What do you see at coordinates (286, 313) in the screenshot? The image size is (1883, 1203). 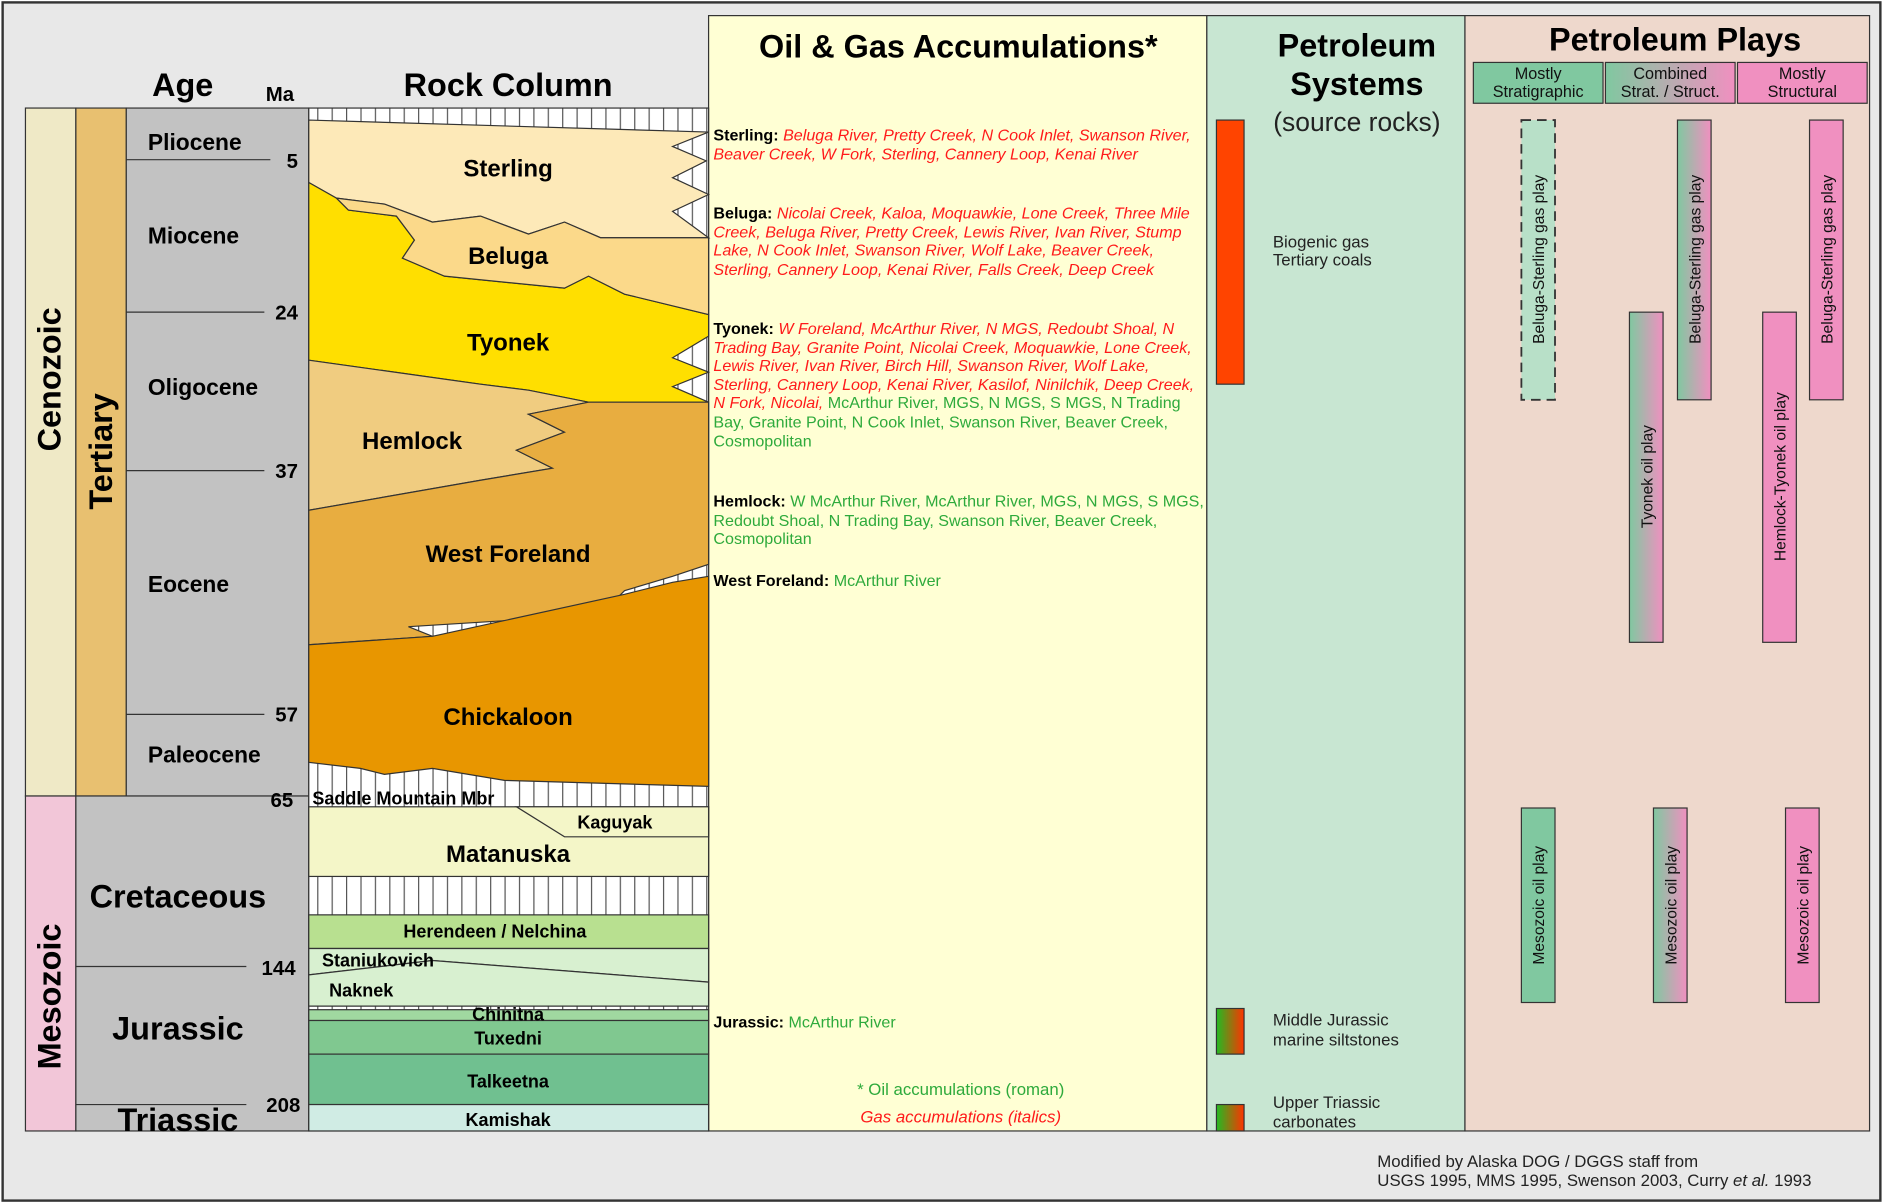 I see `ma-label: 24` at bounding box center [286, 313].